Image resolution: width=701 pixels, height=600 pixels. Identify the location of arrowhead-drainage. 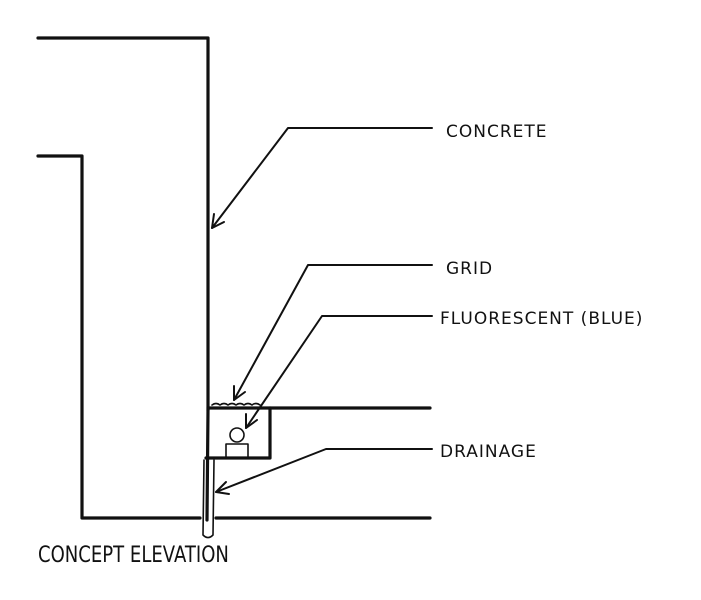
(222, 488).